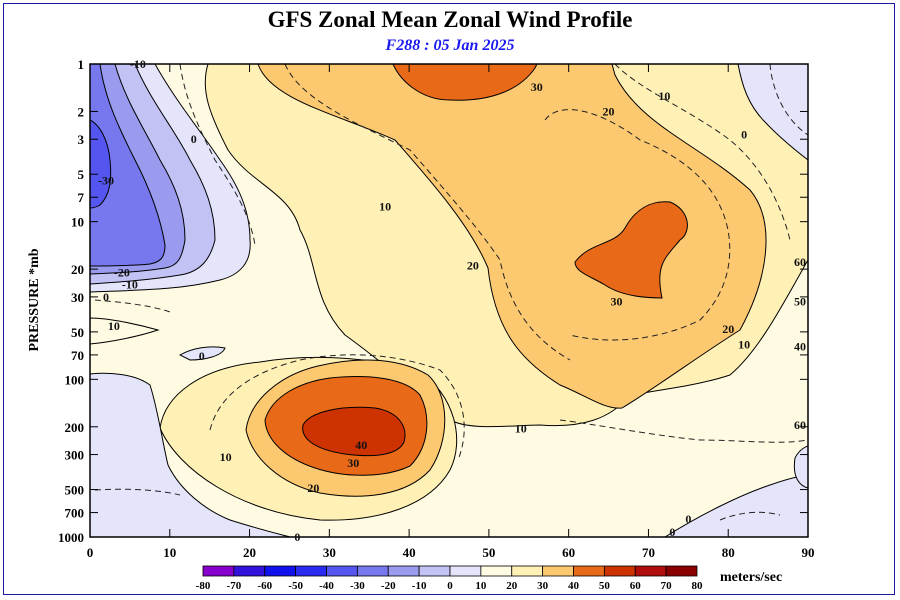 The height and width of the screenshot is (600, 900). Describe the element at coordinates (202, 353) in the screenshot. I see `field-neg-lens` at that location.